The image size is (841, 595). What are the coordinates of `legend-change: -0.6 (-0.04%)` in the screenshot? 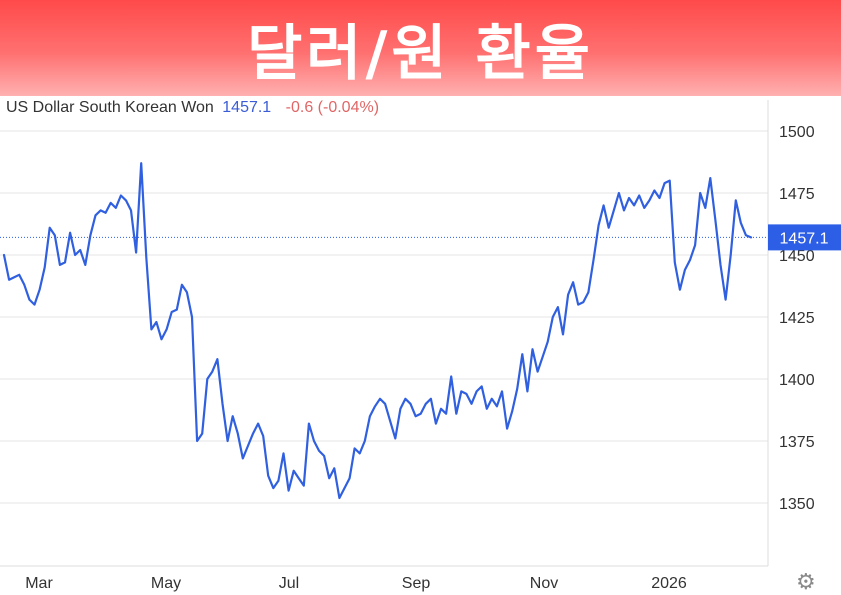 It's located at (332, 107).